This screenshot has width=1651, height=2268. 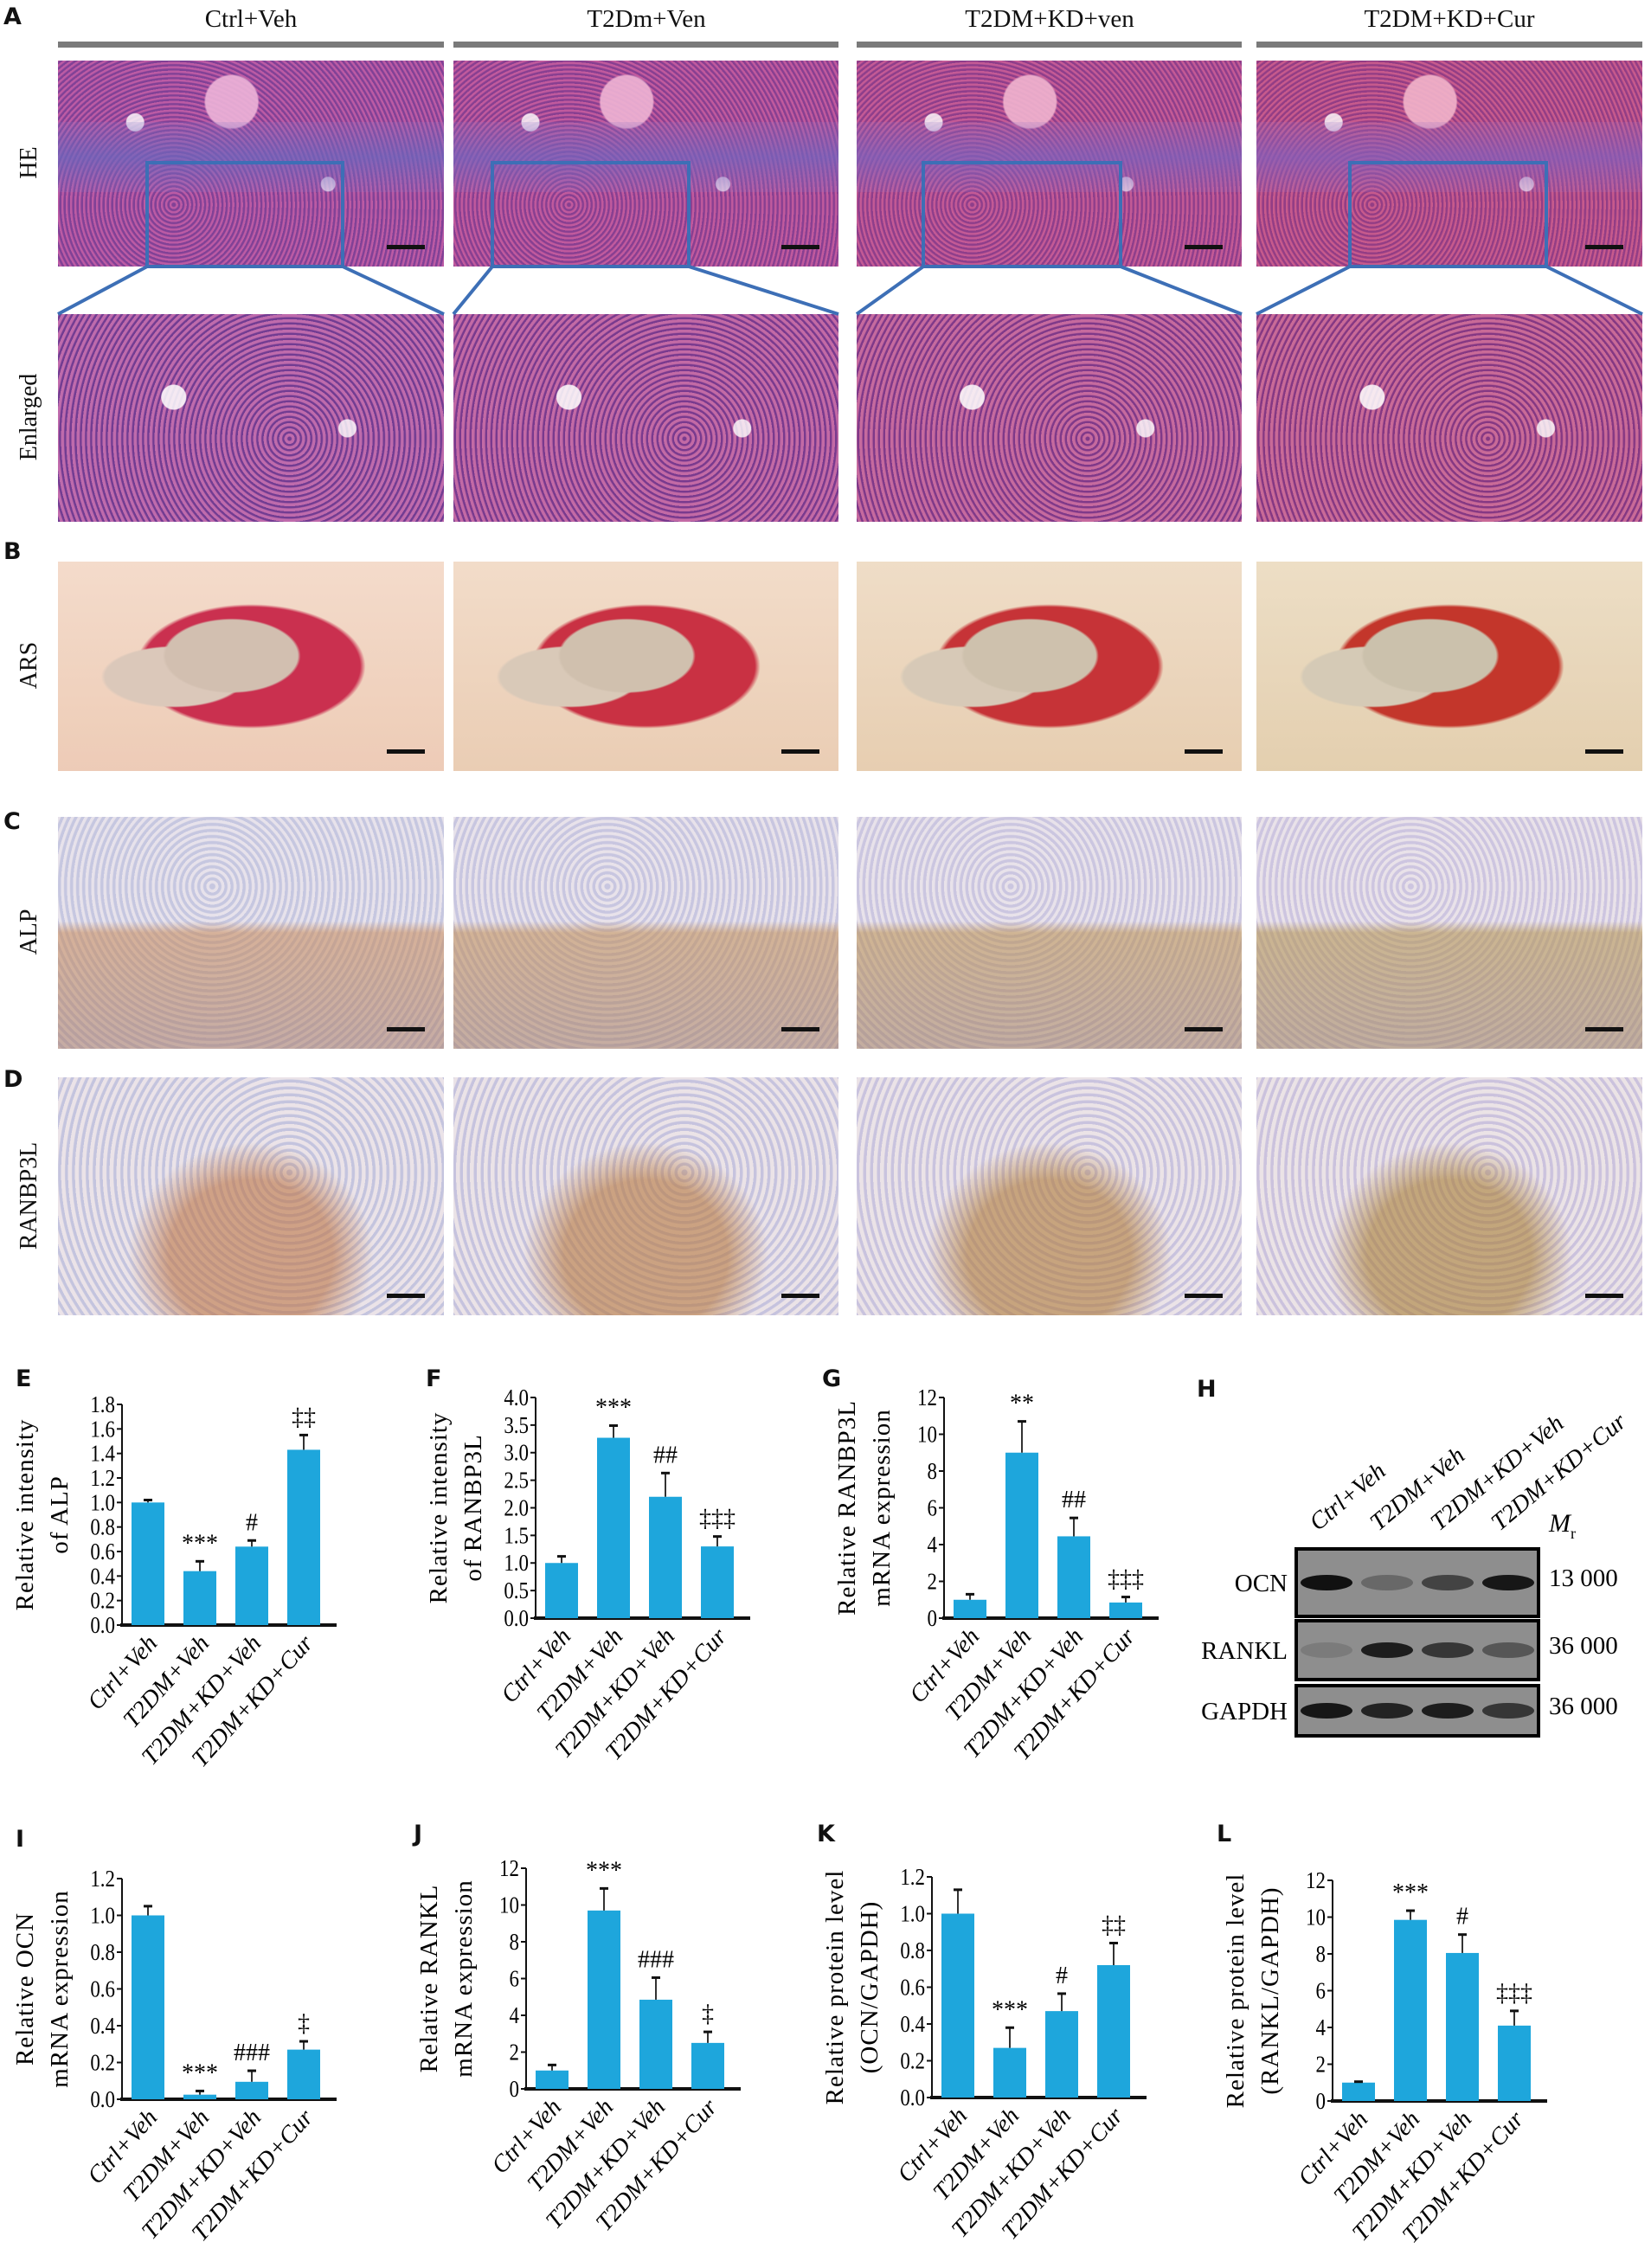 I want to click on significance-marker: ##, so click(x=666, y=1455).